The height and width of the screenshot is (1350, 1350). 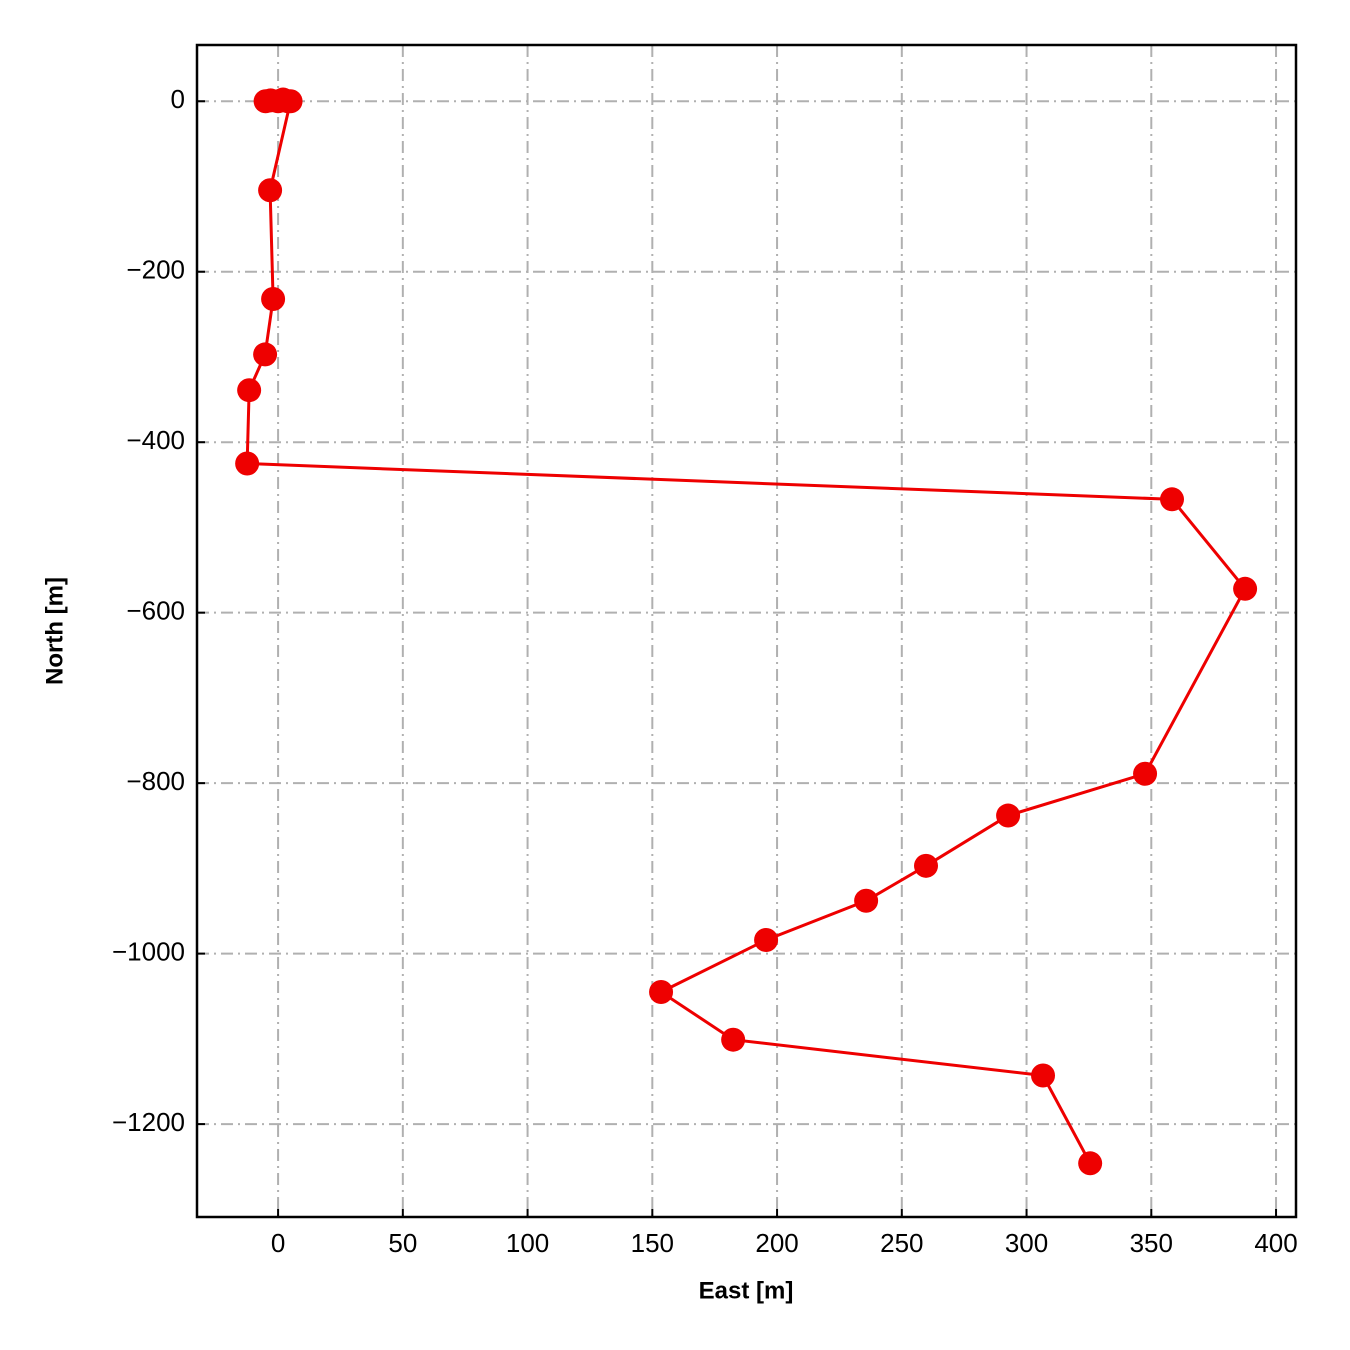 What do you see at coordinates (155, 781) in the screenshot?
I see `y-tick-label: −800` at bounding box center [155, 781].